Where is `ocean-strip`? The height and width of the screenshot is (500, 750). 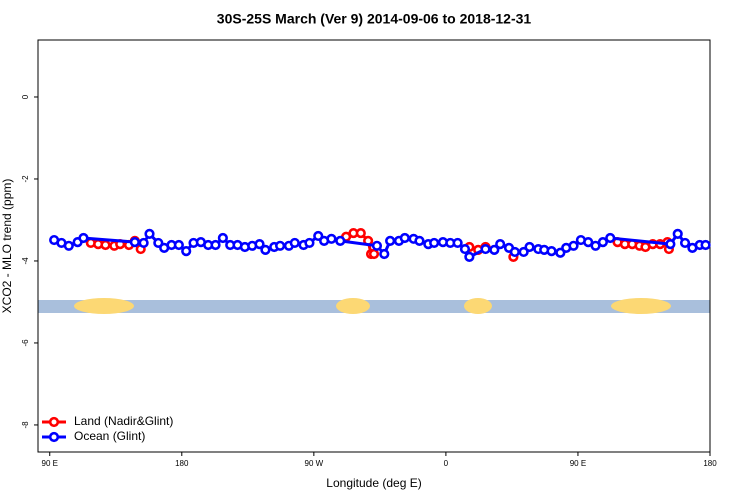 ocean-strip is located at coordinates (374, 306).